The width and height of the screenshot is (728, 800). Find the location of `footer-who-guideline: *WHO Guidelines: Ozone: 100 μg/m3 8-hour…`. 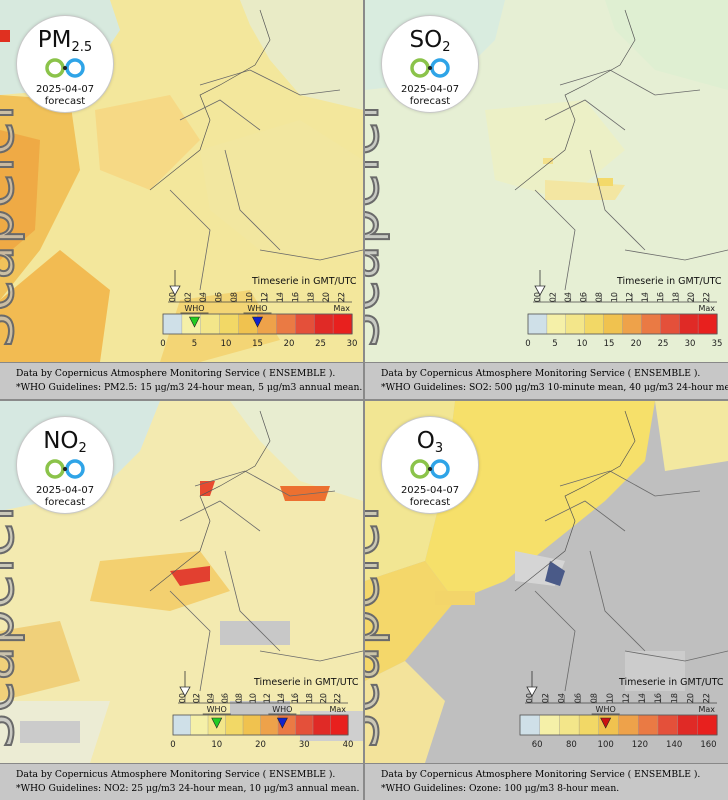

footer-who-guideline: *WHO Guidelines: Ozone: 100 μg/m3 8-hour… is located at coordinates (500, 788).